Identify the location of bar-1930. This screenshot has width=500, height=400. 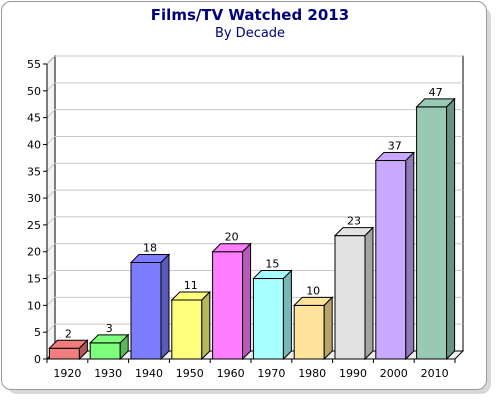
(109, 347).